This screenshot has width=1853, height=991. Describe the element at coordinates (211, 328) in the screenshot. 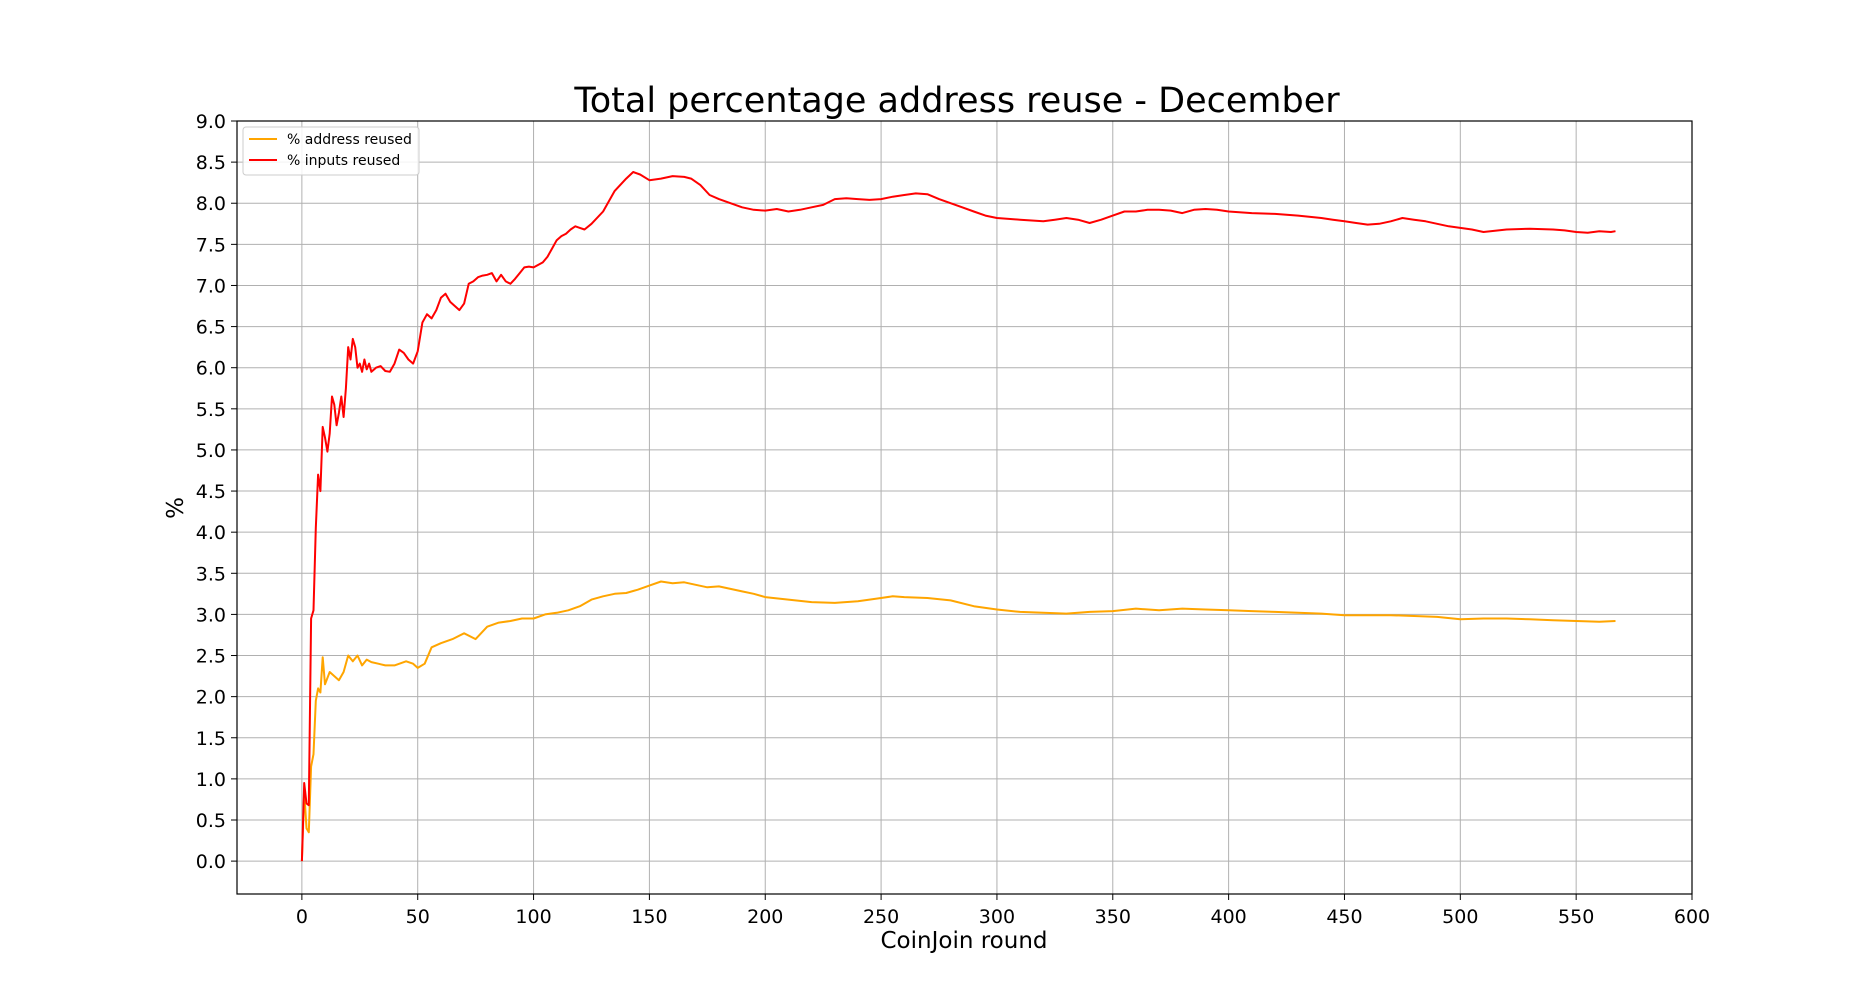

I see `y-tick-label: 6.5` at that location.